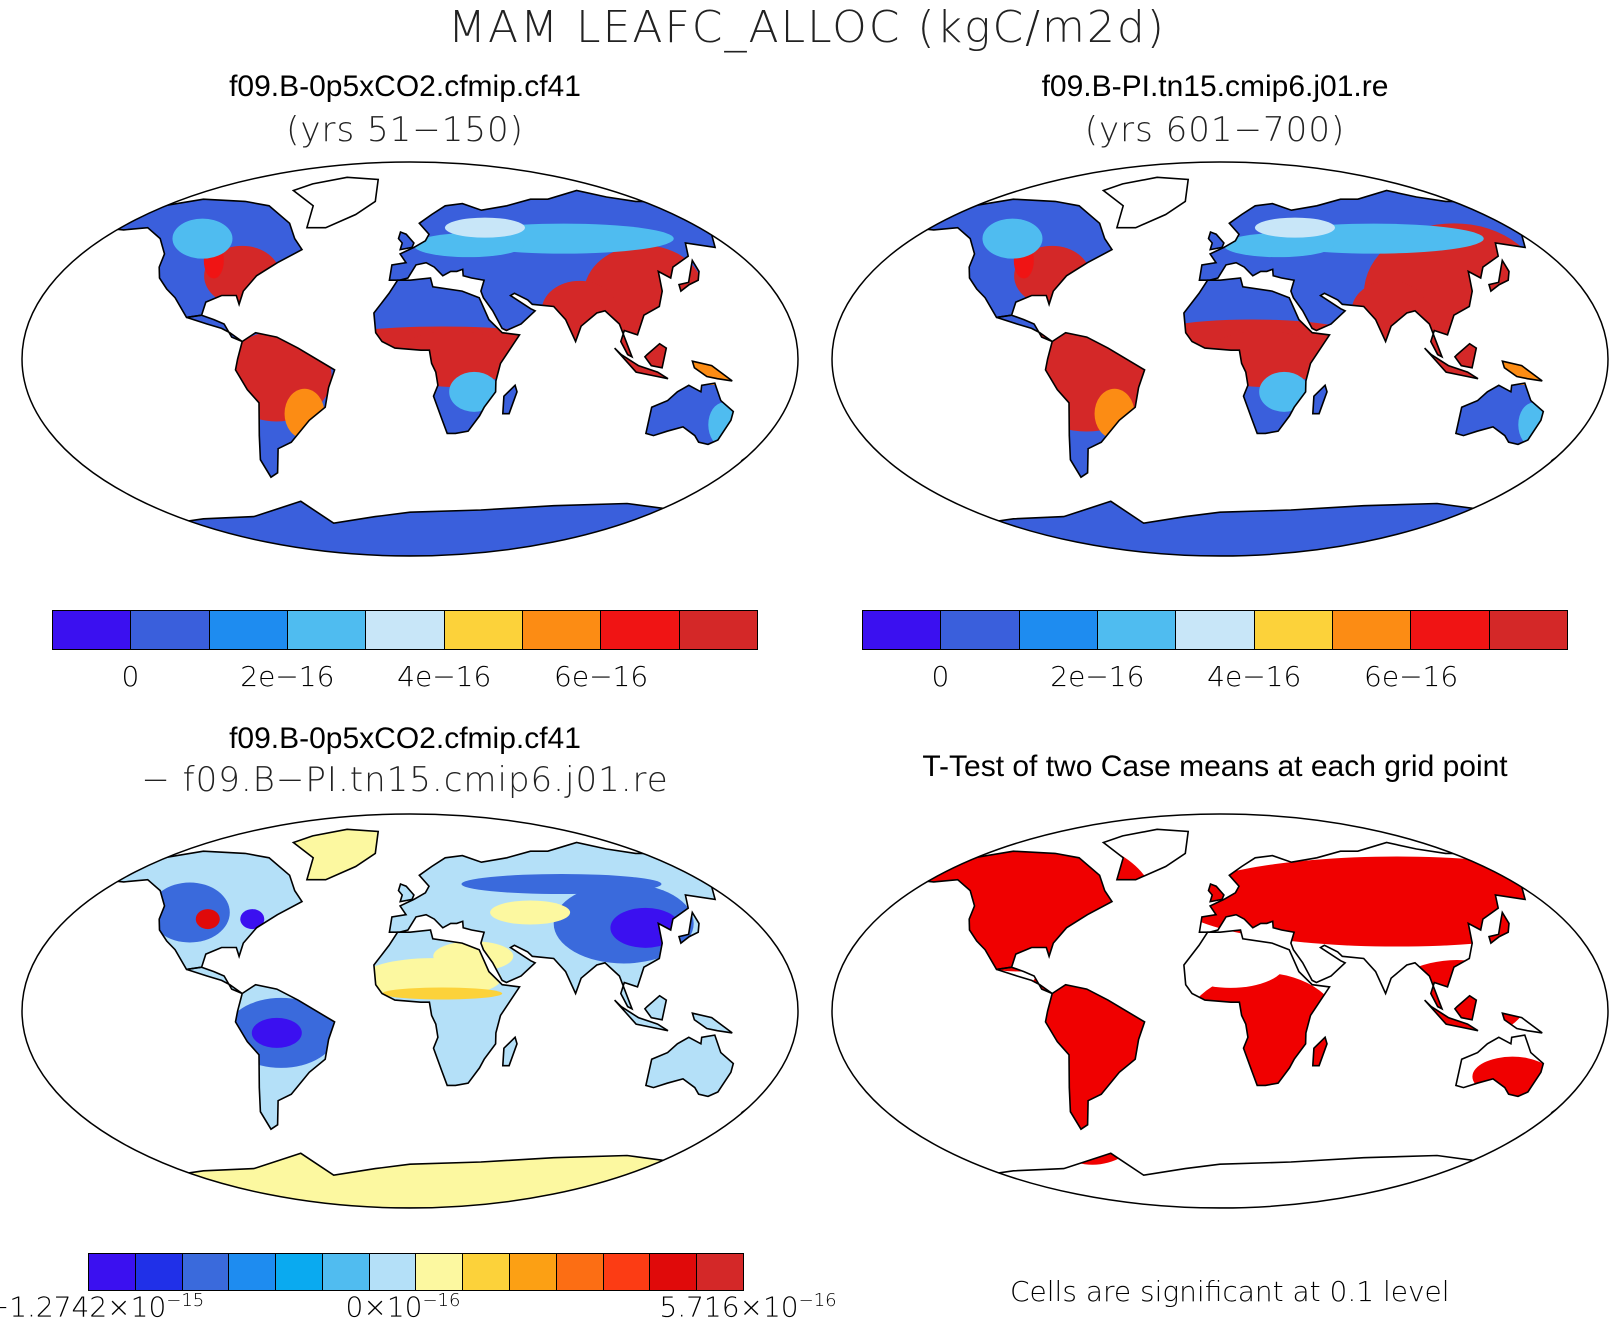 This screenshot has height=1330, width=1613. I want to click on colorbar-tick-label: 2e−16, so click(1097, 676).